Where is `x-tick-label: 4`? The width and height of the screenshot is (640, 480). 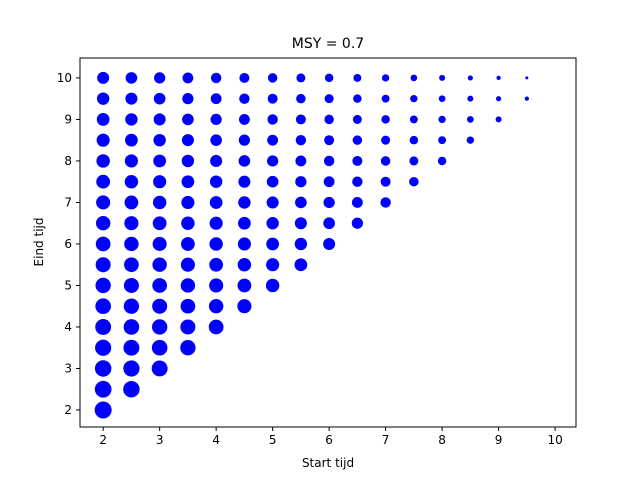
x-tick-label: 4 is located at coordinates (216, 440).